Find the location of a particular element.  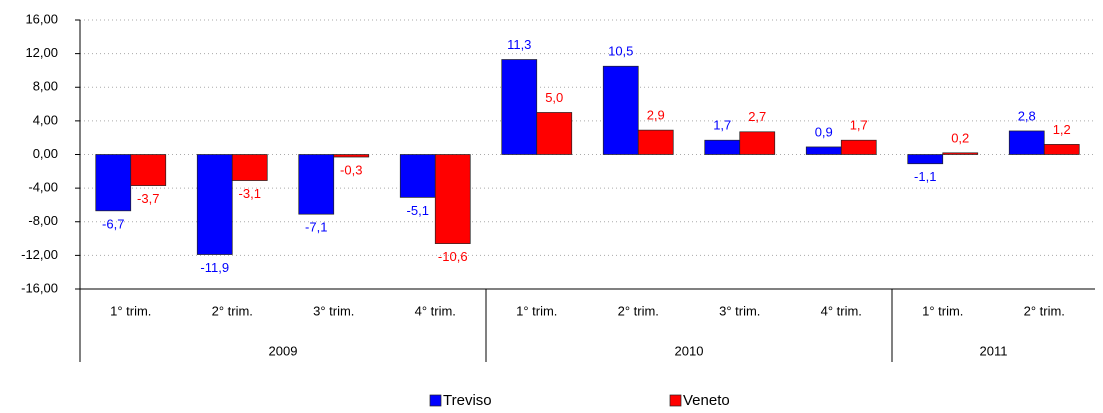

group-label: 2010 is located at coordinates (689, 350).